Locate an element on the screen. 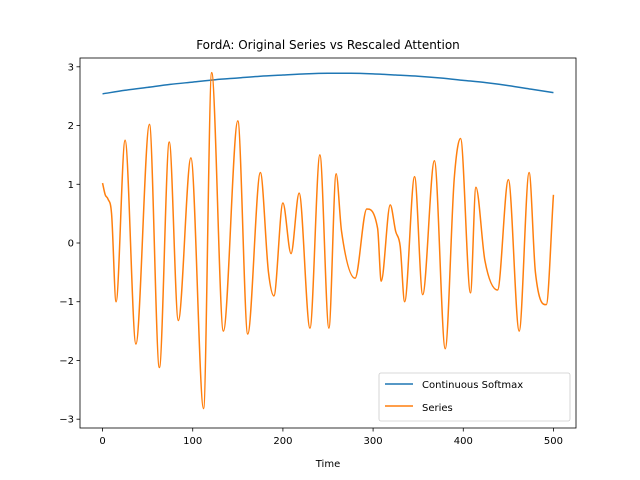 This screenshot has width=640, height=480. x-axis: 0 100 200 300 400 500 is located at coordinates (331, 437).